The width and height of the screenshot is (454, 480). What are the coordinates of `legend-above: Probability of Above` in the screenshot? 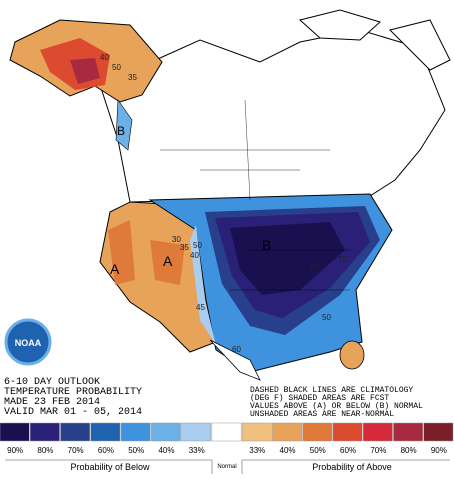 It's located at (352, 467).